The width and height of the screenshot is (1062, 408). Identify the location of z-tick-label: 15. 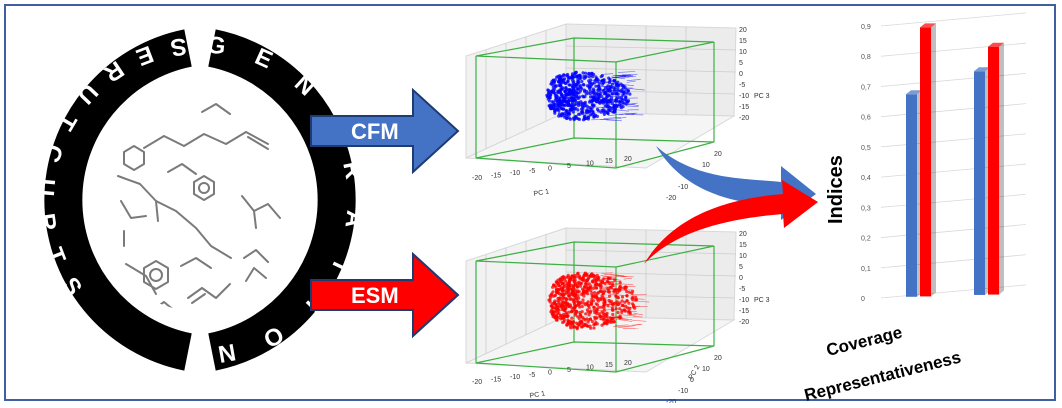
(743, 245).